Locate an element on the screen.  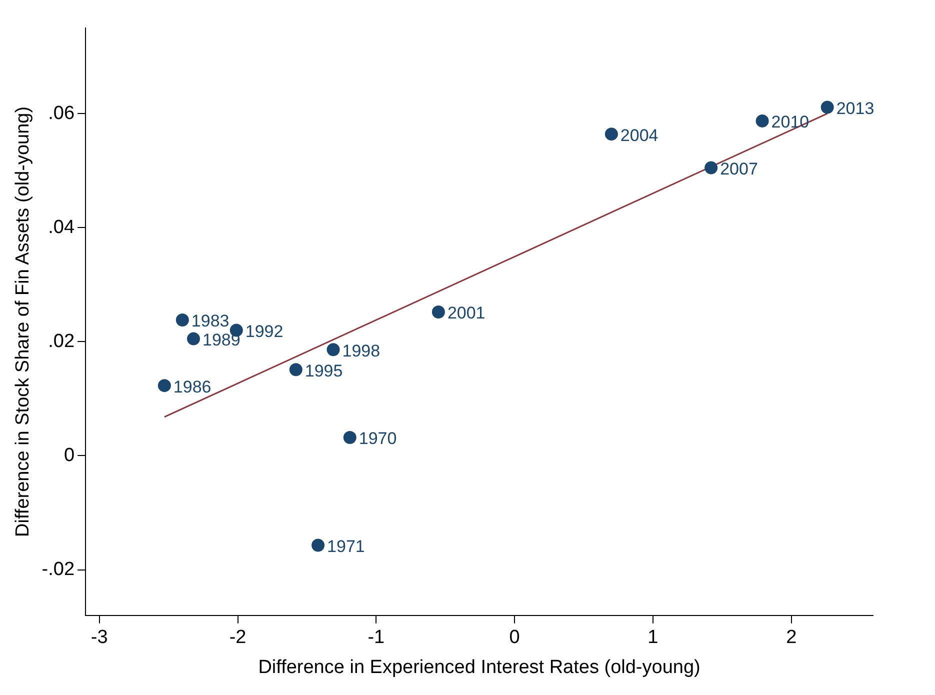
y-tick-label: 0 is located at coordinates (69, 455).